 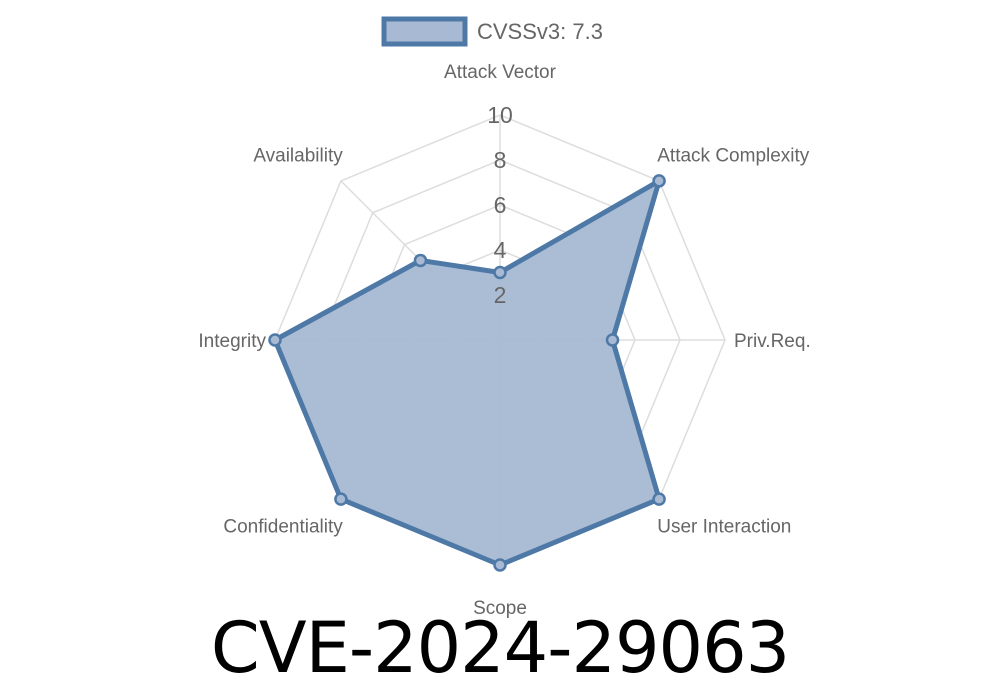 I want to click on axis-label: Scope, so click(x=500, y=608).